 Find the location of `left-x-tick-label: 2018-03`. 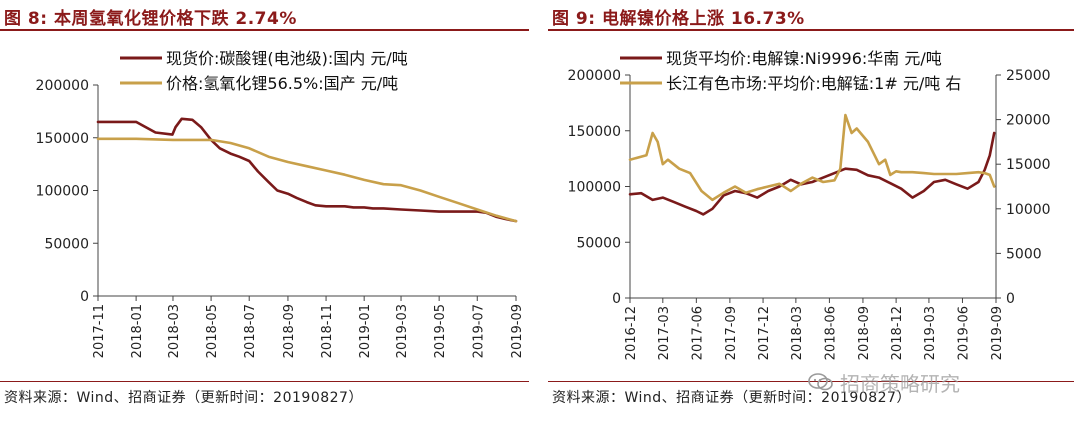

left-x-tick-label: 2018-03 is located at coordinates (174, 331).